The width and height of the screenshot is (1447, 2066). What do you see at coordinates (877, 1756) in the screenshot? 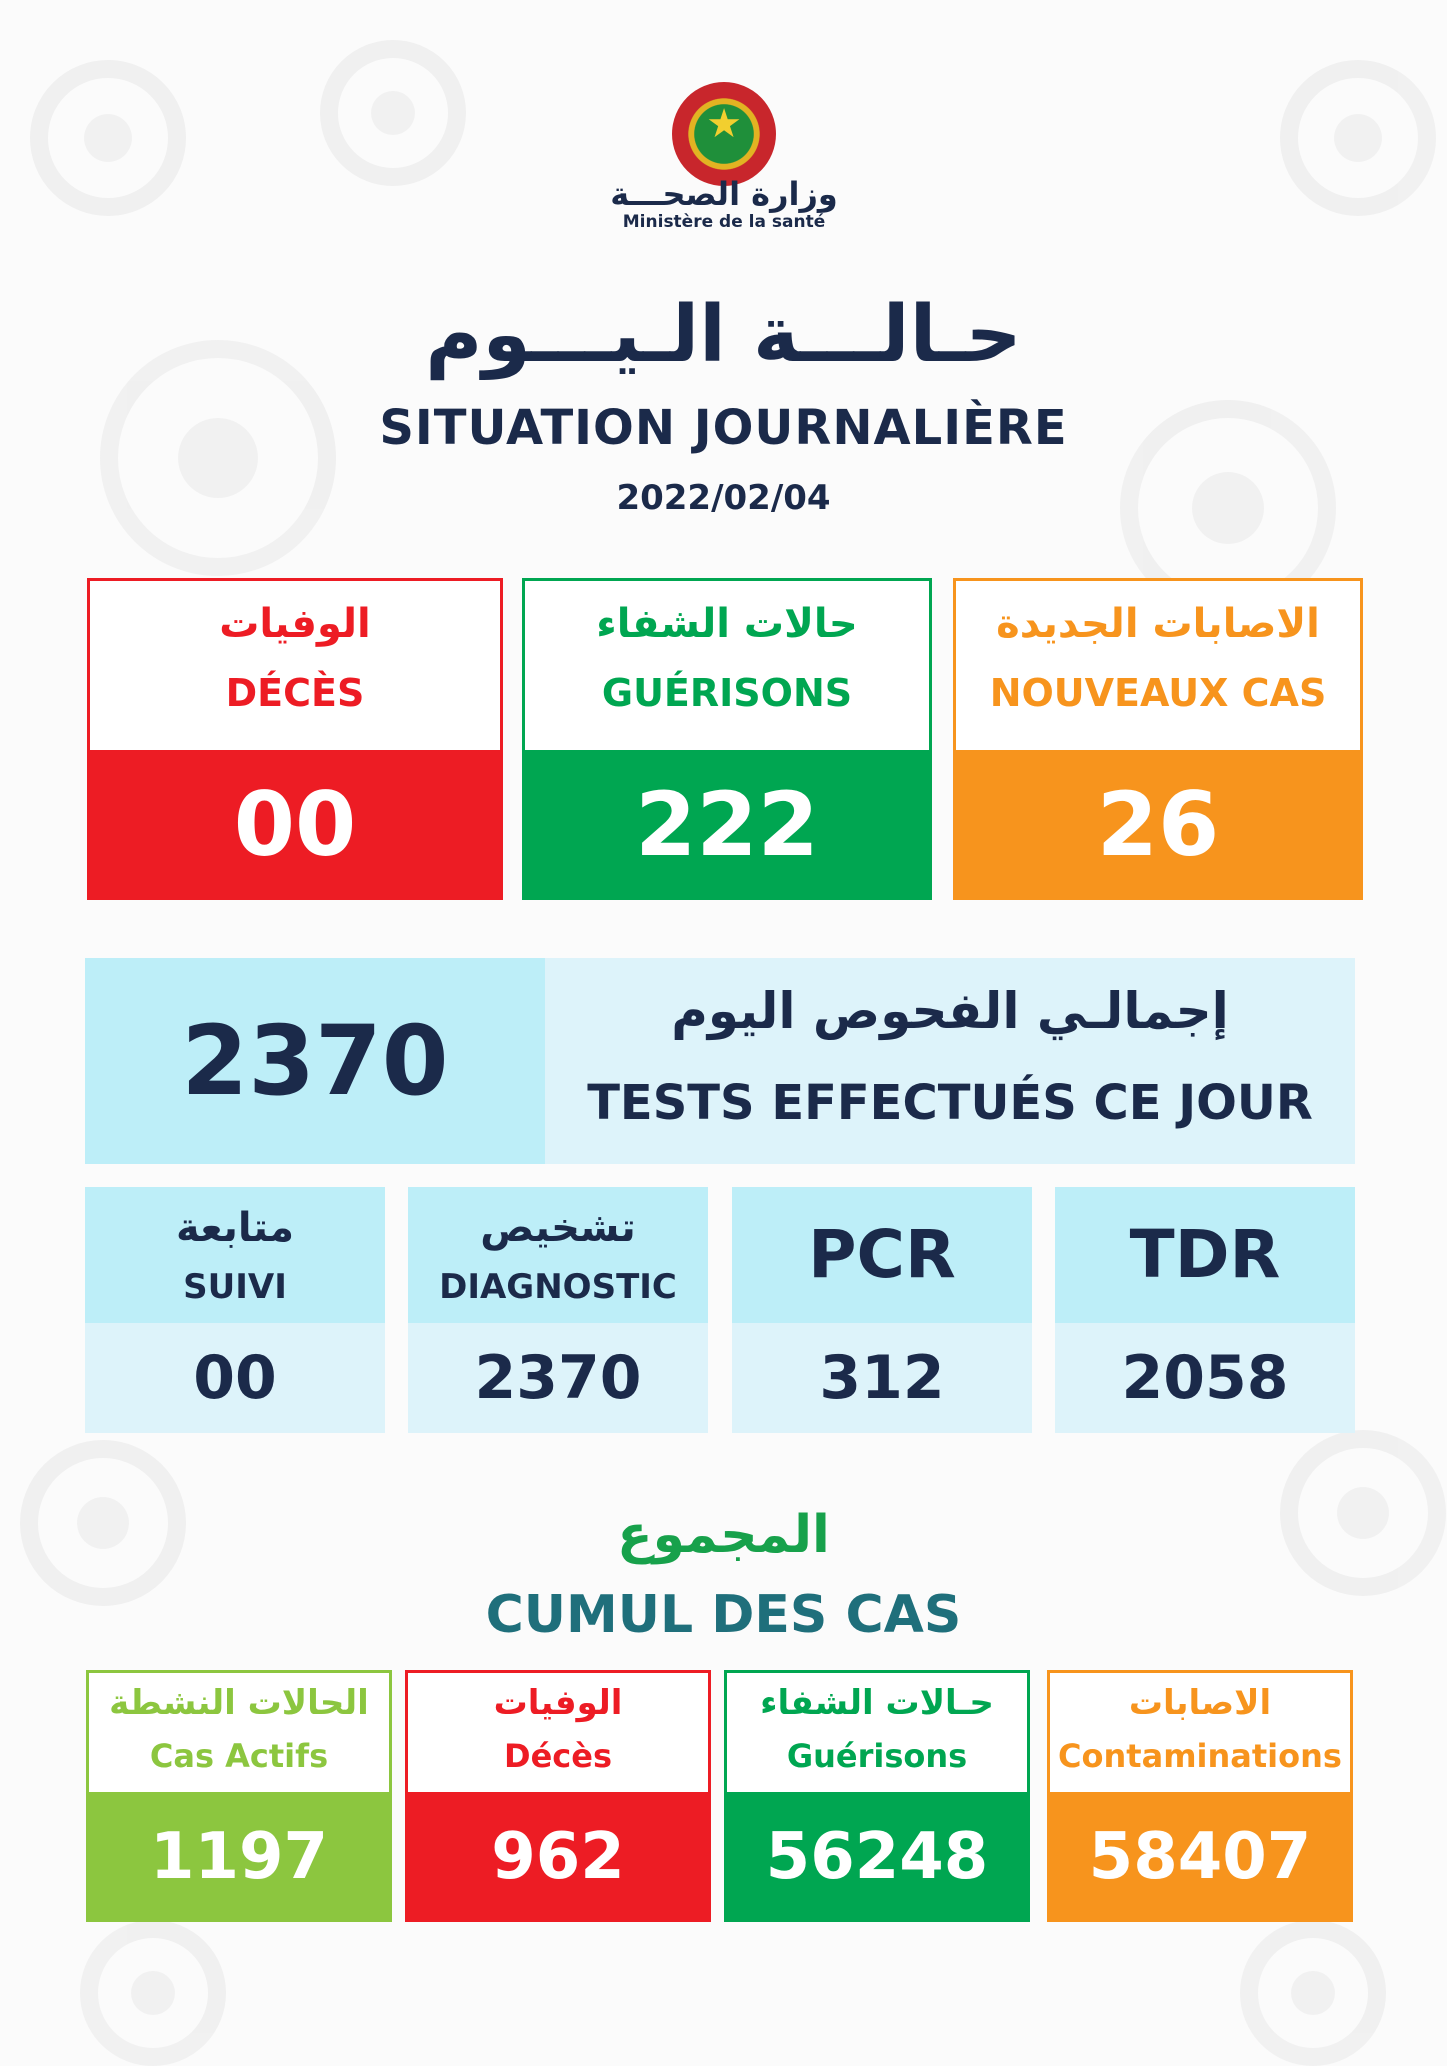
I see `cumul-recoveries-label-french: Guérisons` at bounding box center [877, 1756].